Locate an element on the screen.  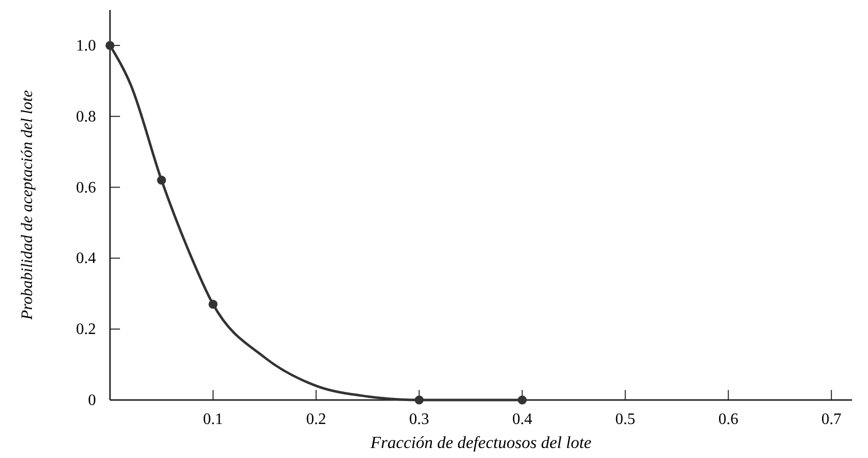
x-tick-label: 0.2 is located at coordinates (316, 419).